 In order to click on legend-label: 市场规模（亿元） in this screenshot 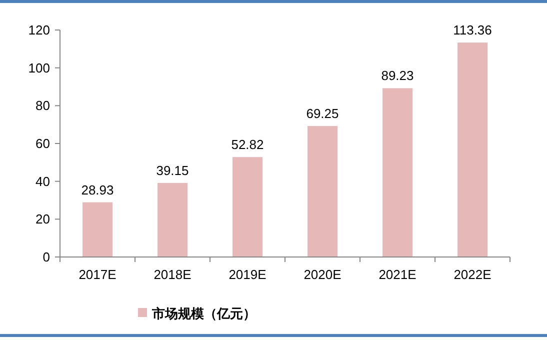, I will do `click(203, 313)`.